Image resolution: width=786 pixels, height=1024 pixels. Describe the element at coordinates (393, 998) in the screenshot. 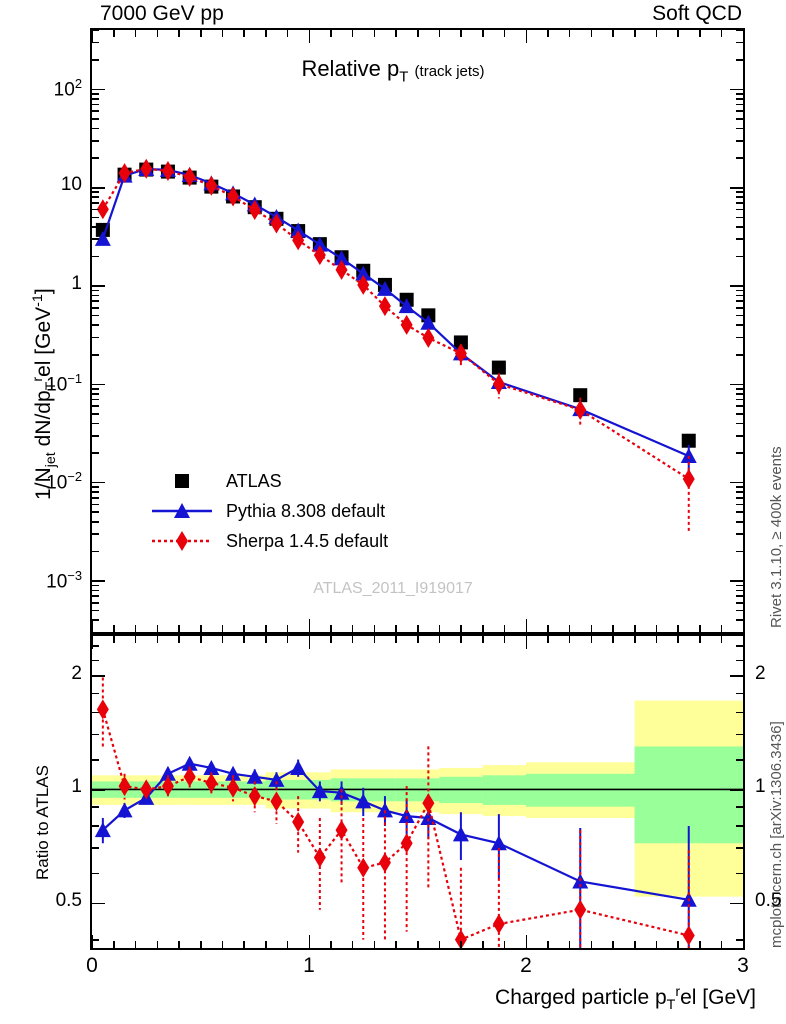

I see `x-axis-label: Charged particle pTrel [GeV]` at that location.